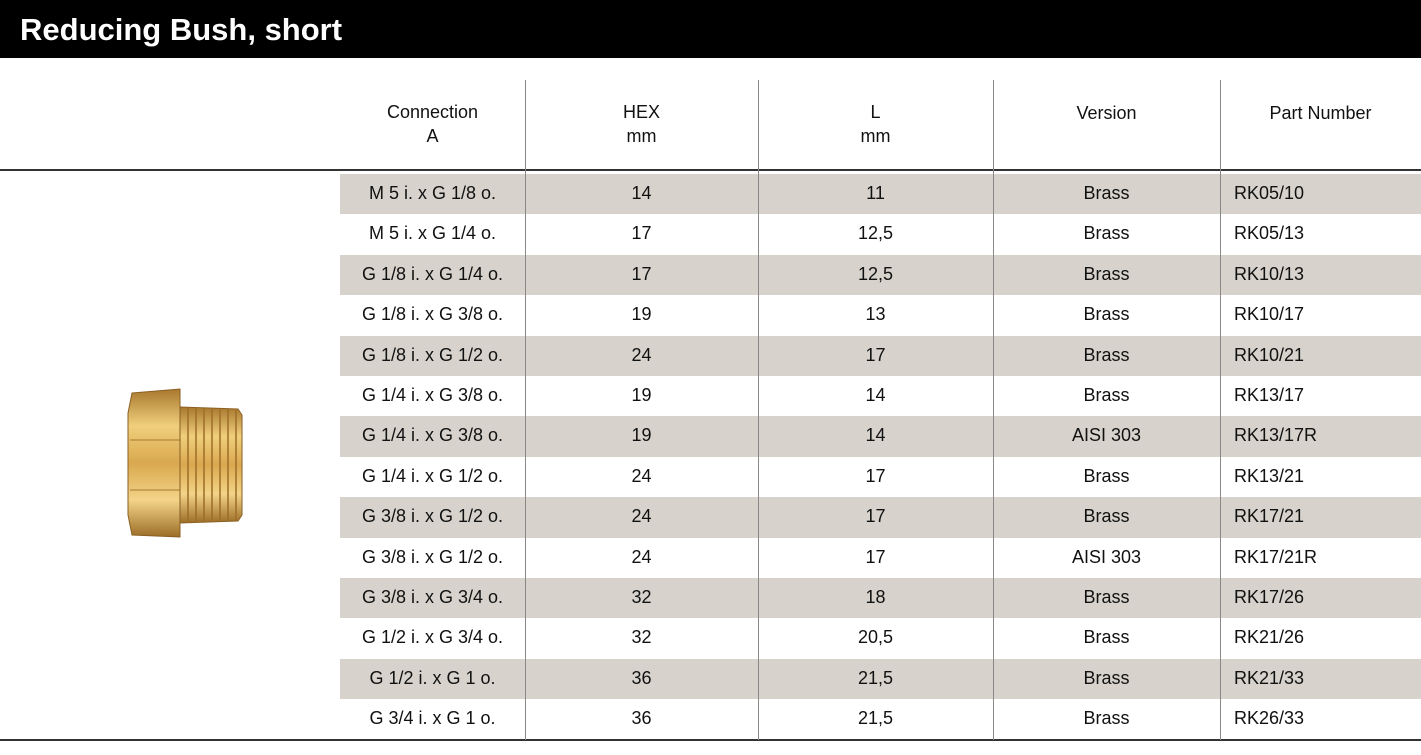  What do you see at coordinates (432, 233) in the screenshot?
I see `table-cell: M 5 i. x G 1/4 o.` at bounding box center [432, 233].